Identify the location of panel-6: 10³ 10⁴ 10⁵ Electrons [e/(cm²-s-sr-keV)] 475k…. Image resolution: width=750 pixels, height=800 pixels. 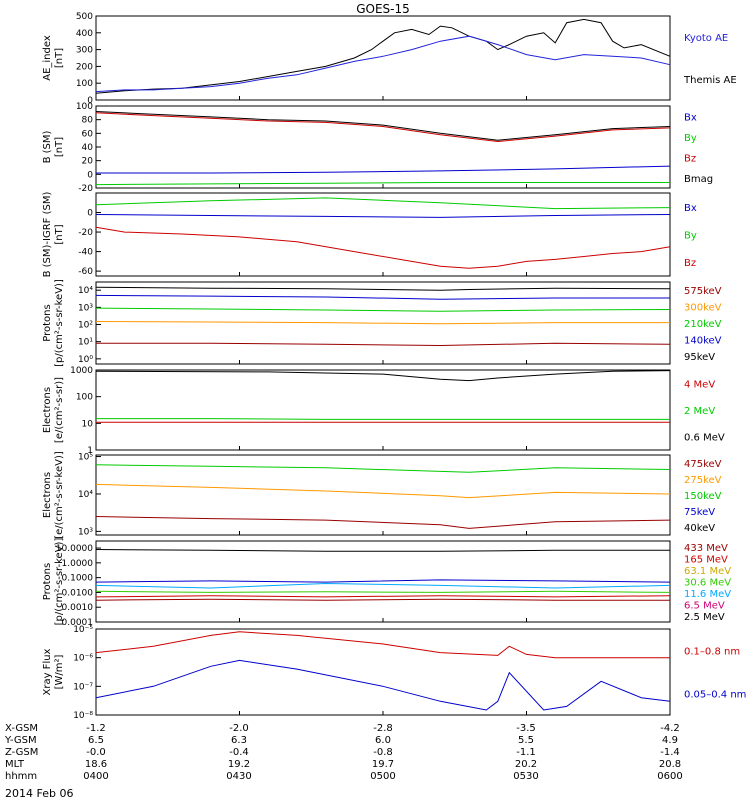
(382, 495).